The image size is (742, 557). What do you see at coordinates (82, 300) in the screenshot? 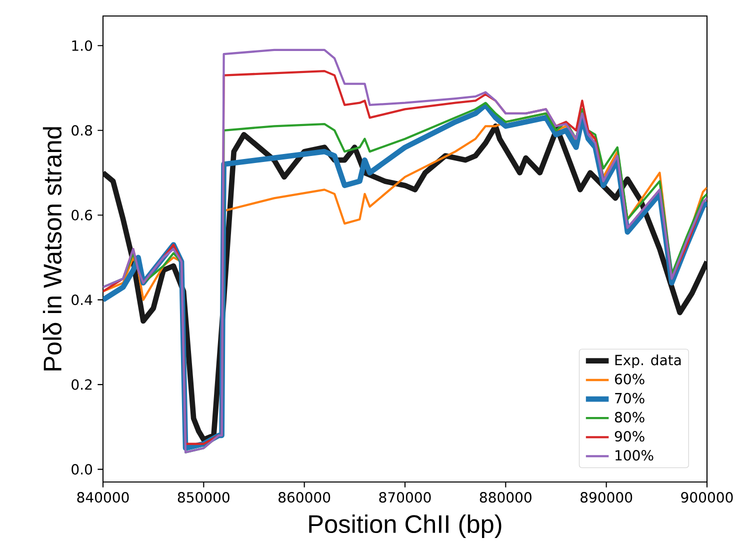
I see `y-tick-label: 0.4` at bounding box center [82, 300].